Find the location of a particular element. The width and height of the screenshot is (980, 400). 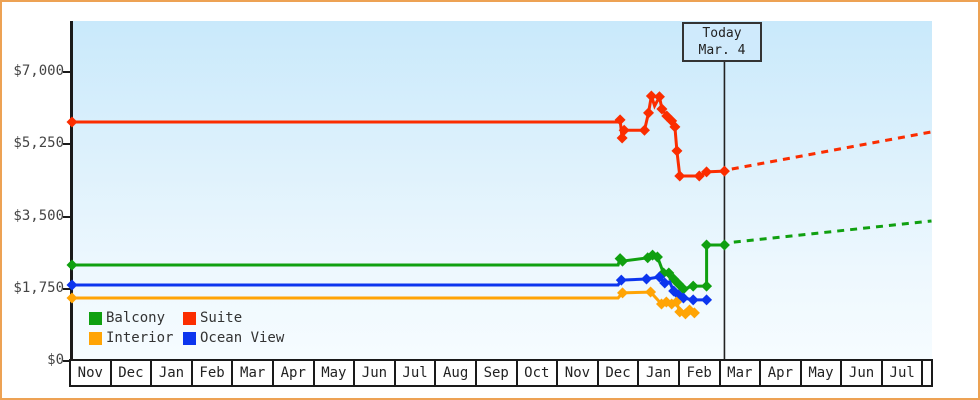

chart-legend: Balcony Suite Interior Ocean View is located at coordinates (186, 328).